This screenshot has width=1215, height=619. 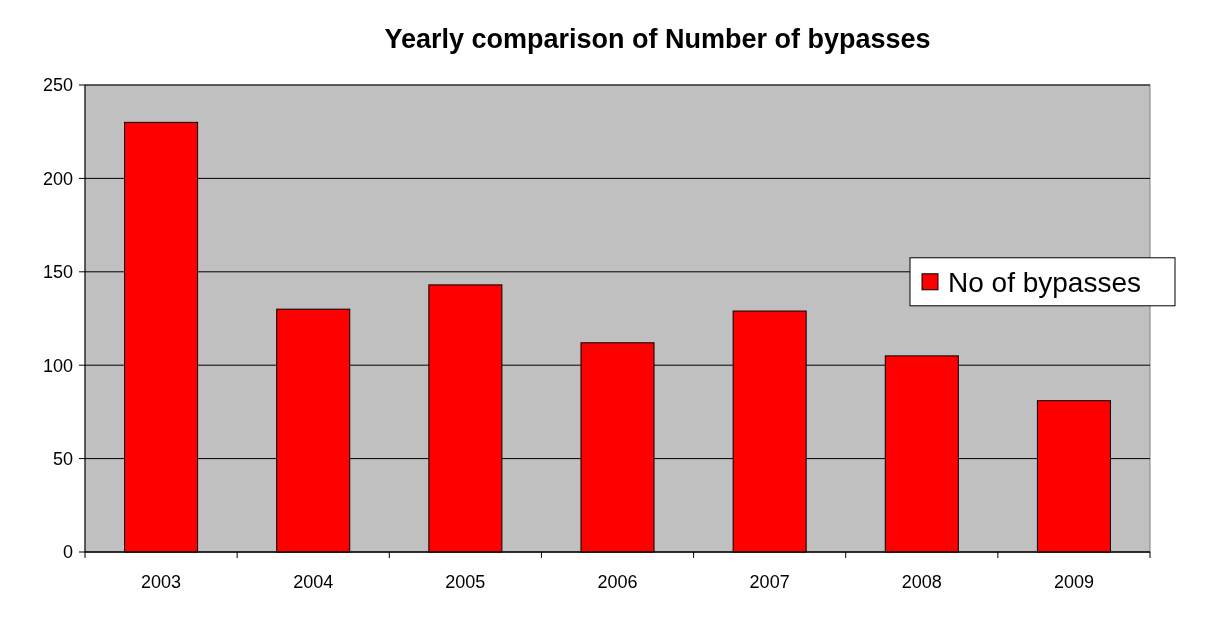 I want to click on x-tick-label: 2004, so click(x=313, y=582).